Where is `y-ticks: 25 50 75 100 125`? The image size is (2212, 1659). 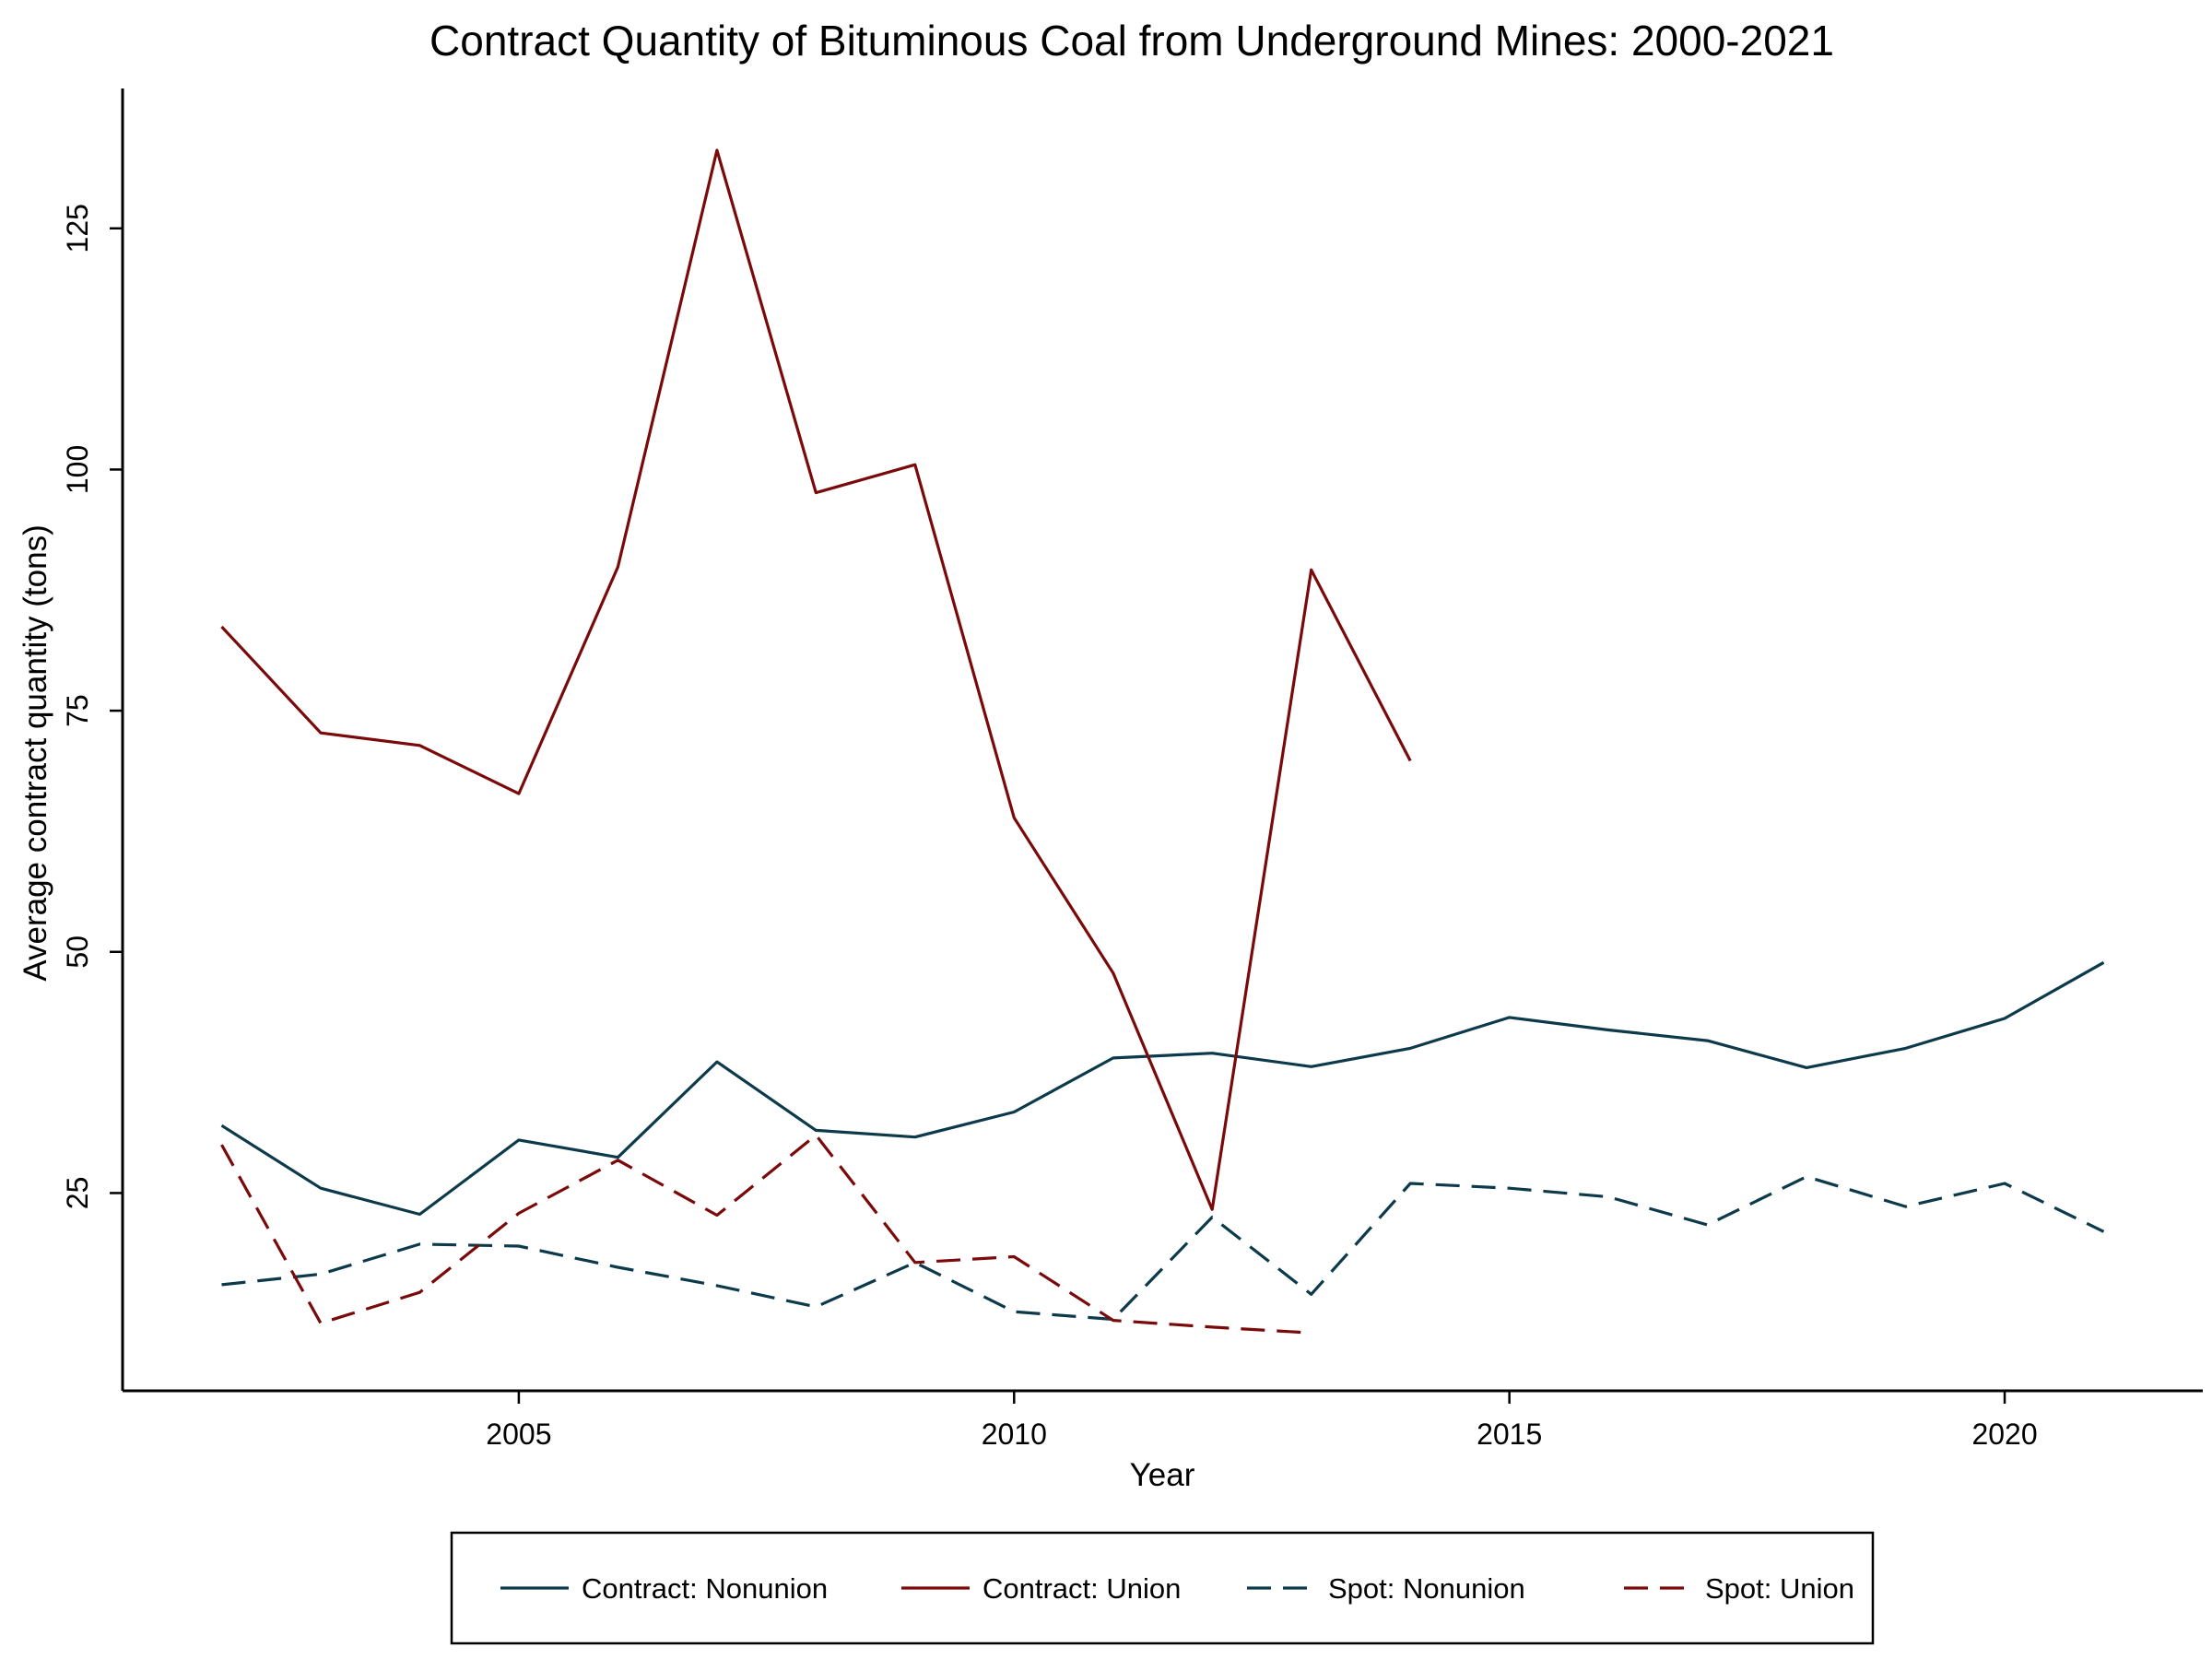 y-ticks: 25 50 75 100 125 is located at coordinates (92, 706).